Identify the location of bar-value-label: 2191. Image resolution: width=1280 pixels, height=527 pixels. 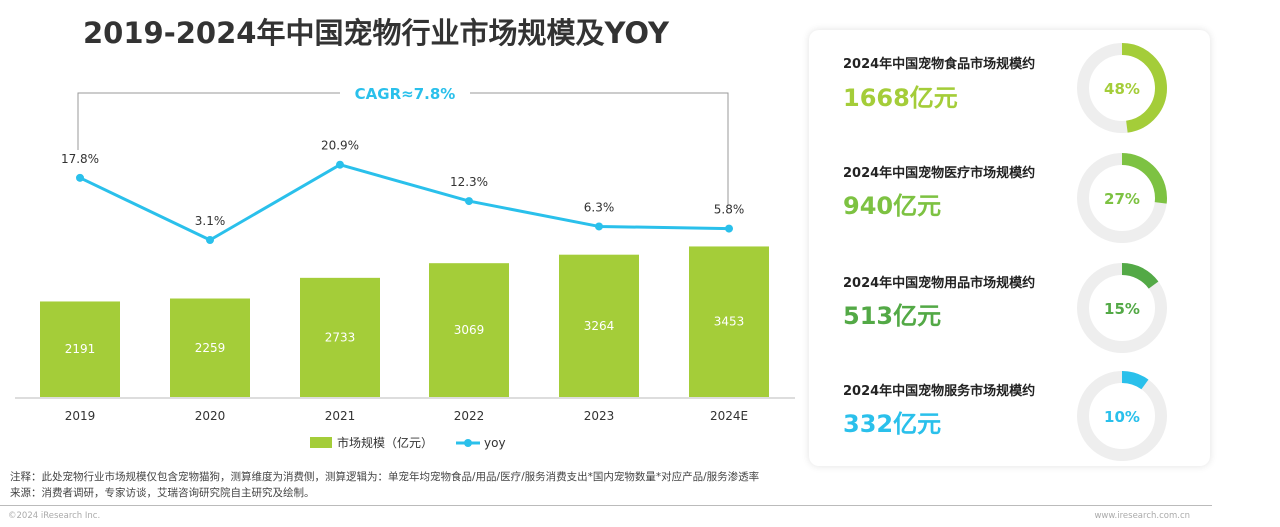
(80, 349).